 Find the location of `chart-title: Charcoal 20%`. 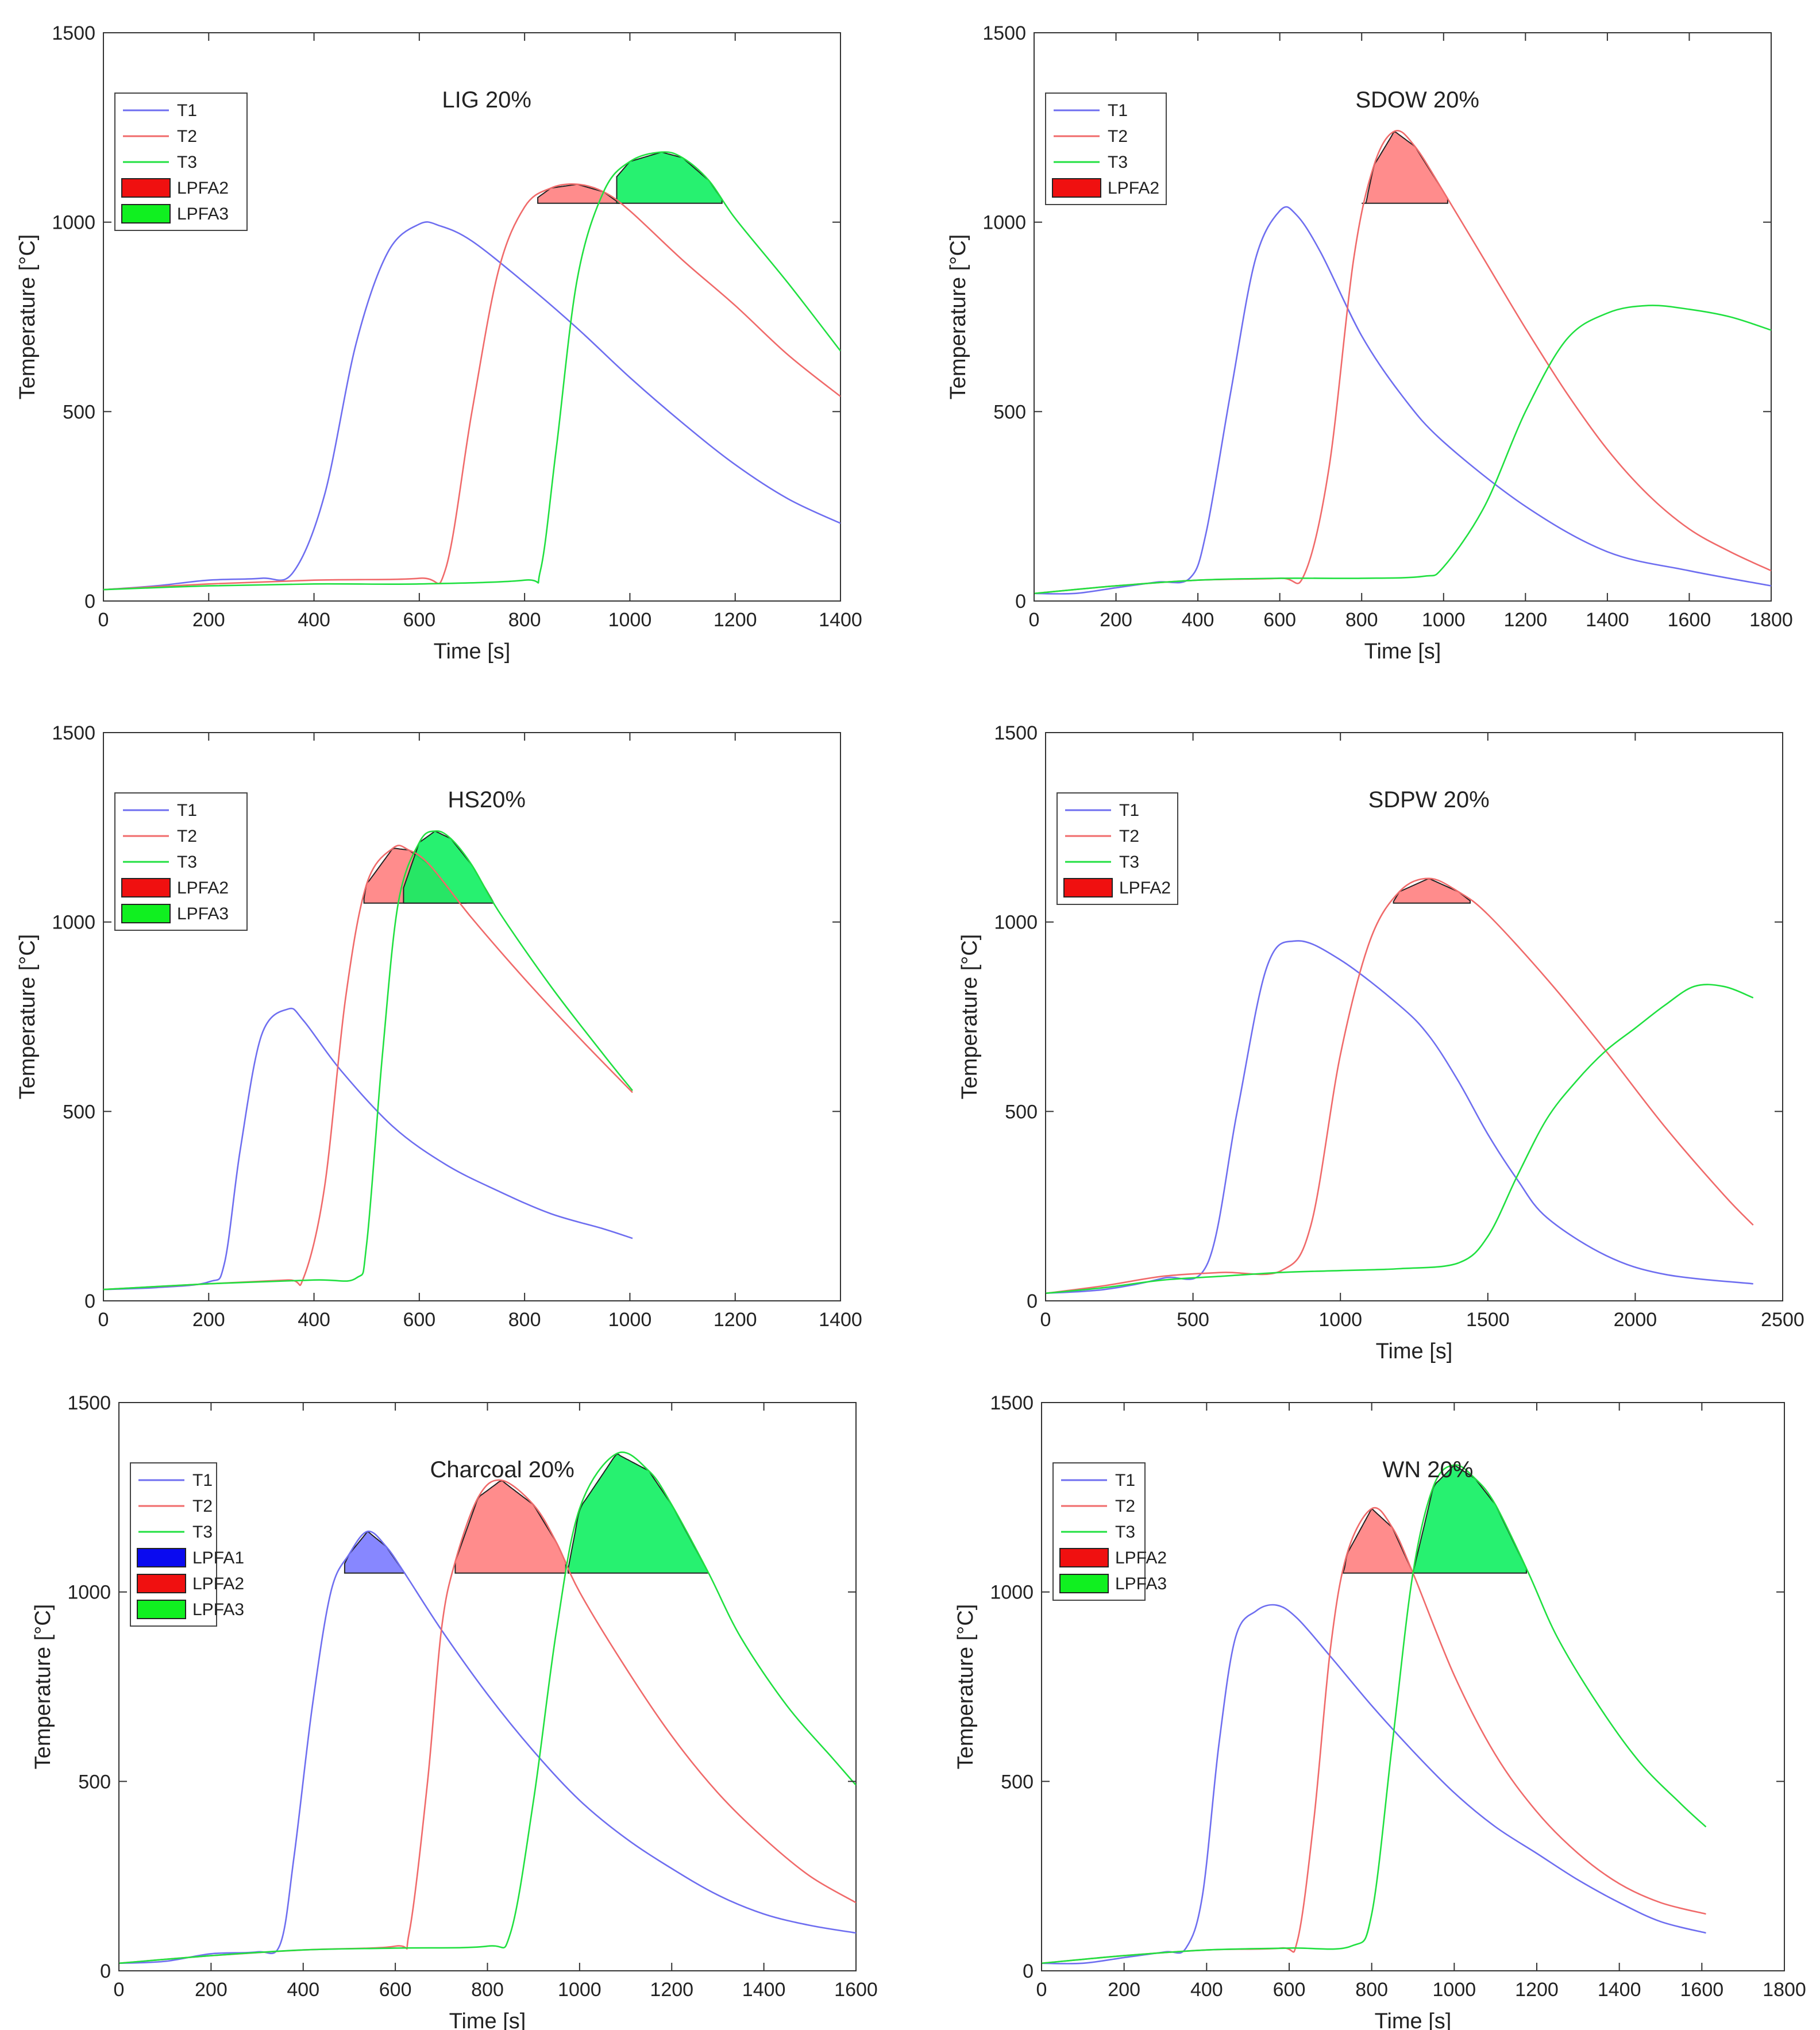

chart-title: Charcoal 20% is located at coordinates (502, 1469).